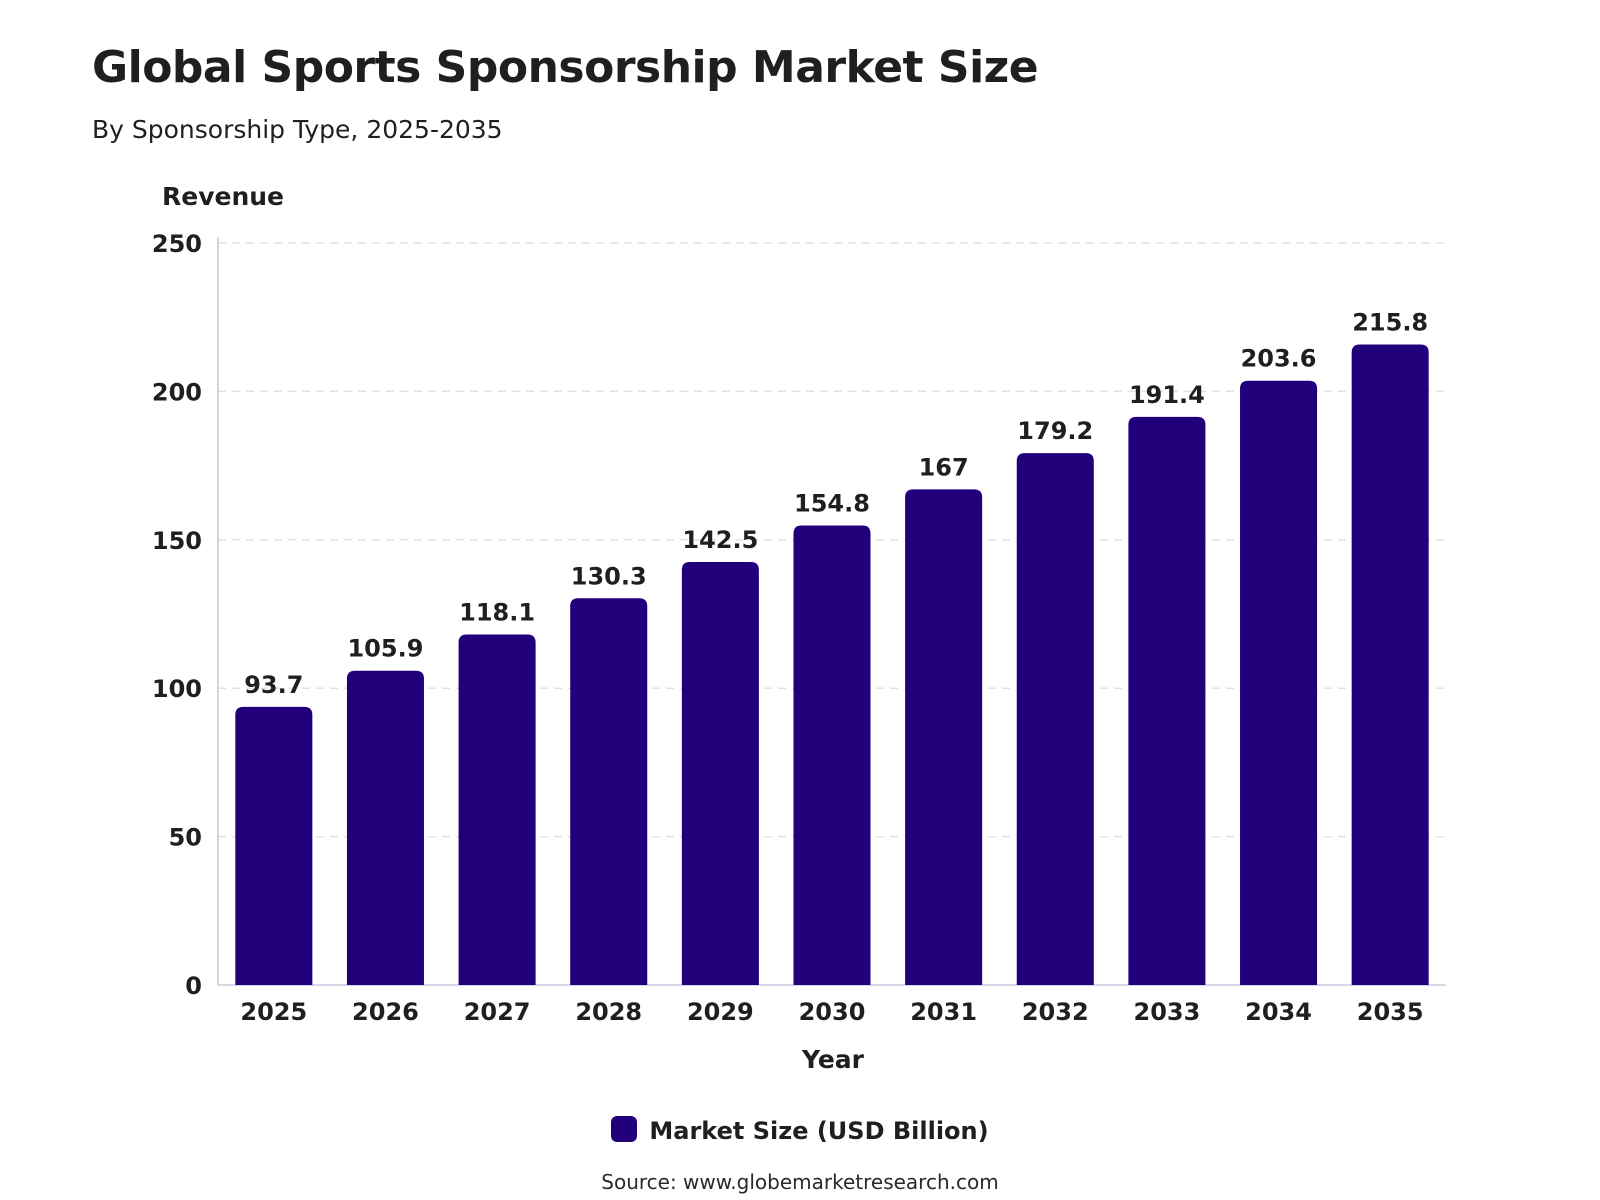 This screenshot has height=1200, width=1600. Describe the element at coordinates (297, 129) in the screenshot. I see `chart-subtitle: By Sponsorship Type, 2025-2035` at that location.